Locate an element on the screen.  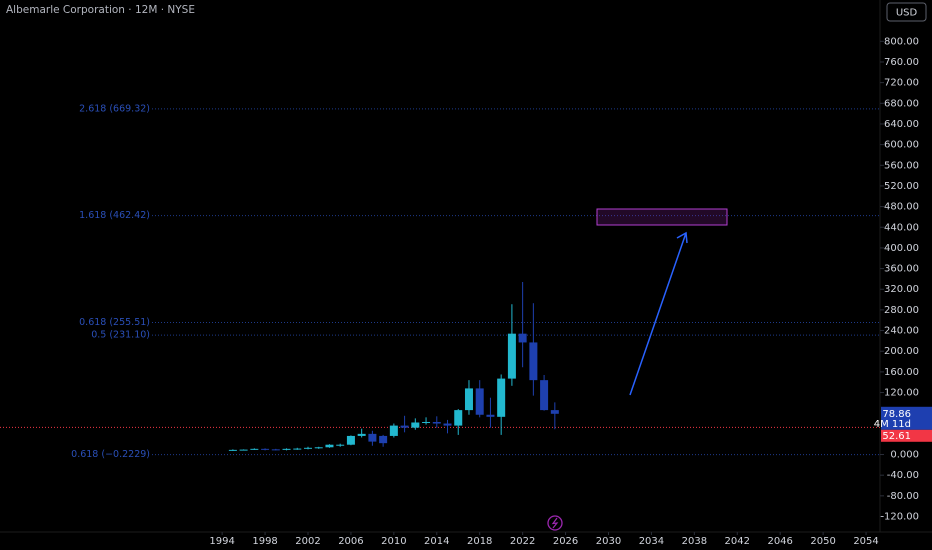
x-tick-label: 2010 is located at coordinates (393, 541).